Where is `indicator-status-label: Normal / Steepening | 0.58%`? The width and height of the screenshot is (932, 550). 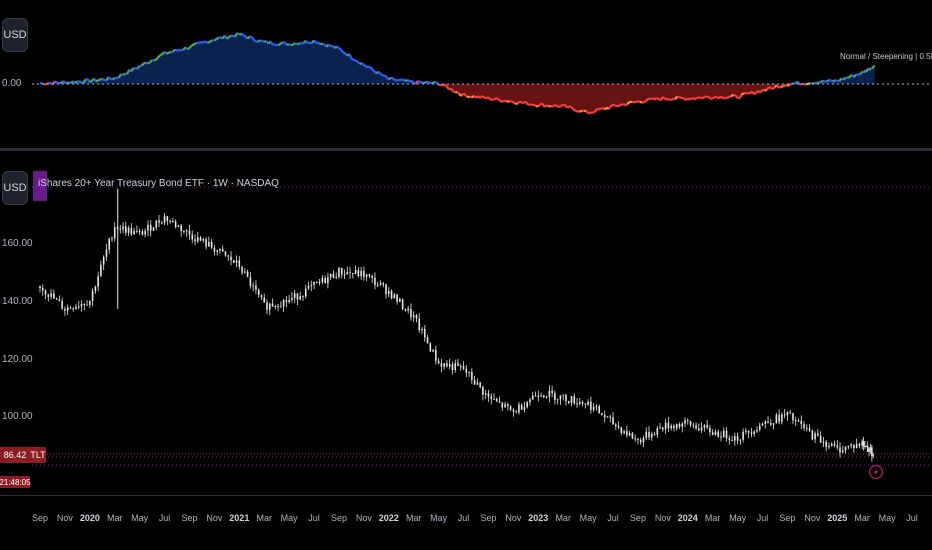 indicator-status-label: Normal / Steepening | 0.58% is located at coordinates (886, 56).